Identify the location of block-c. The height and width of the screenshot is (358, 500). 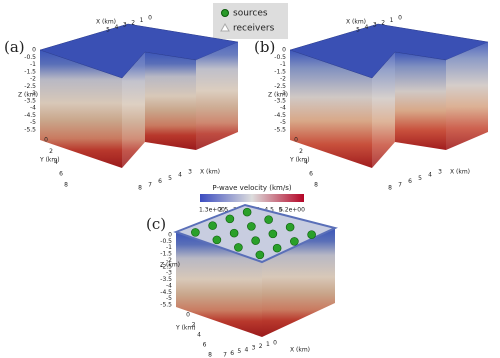
(255, 270).